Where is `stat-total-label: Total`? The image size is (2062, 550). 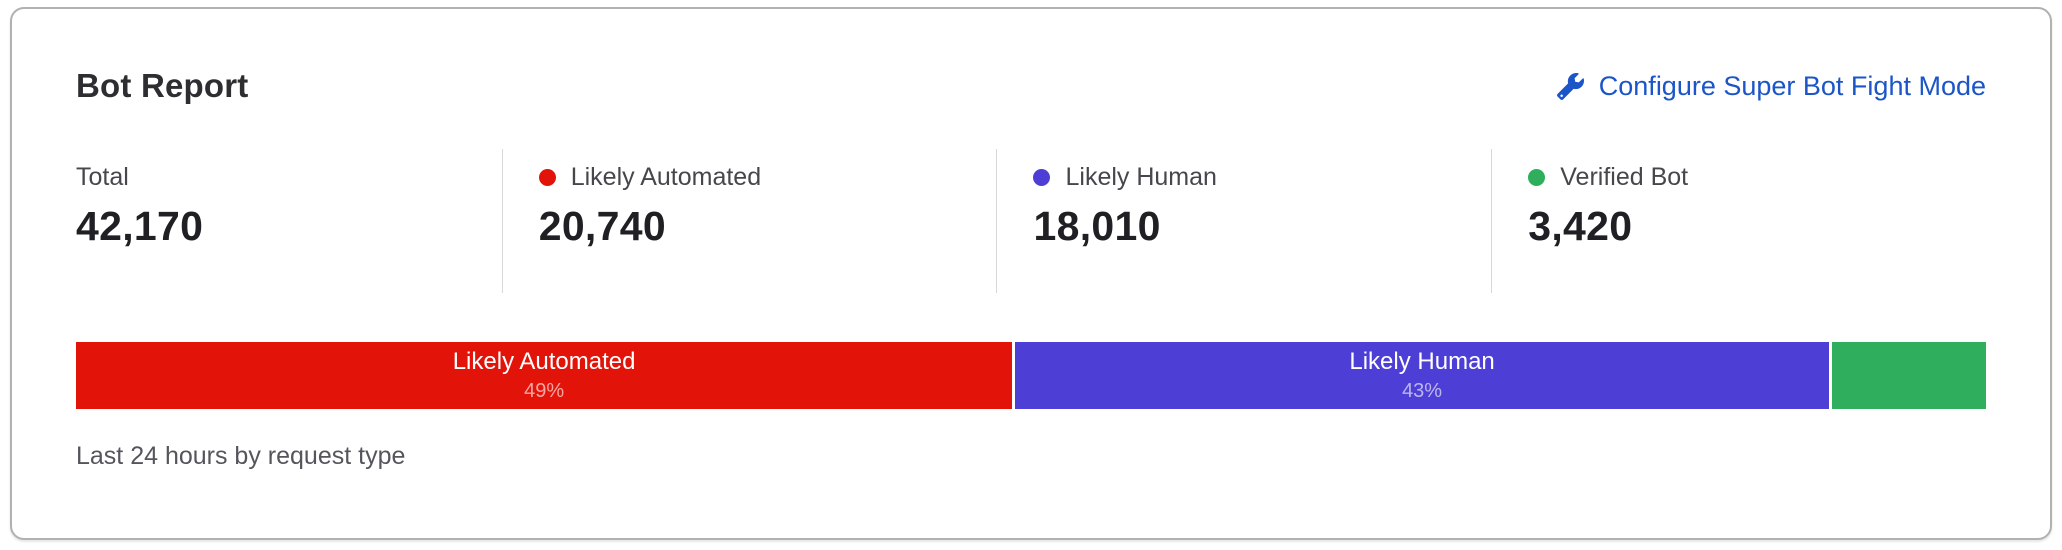
stat-total-label: Total is located at coordinates (102, 177).